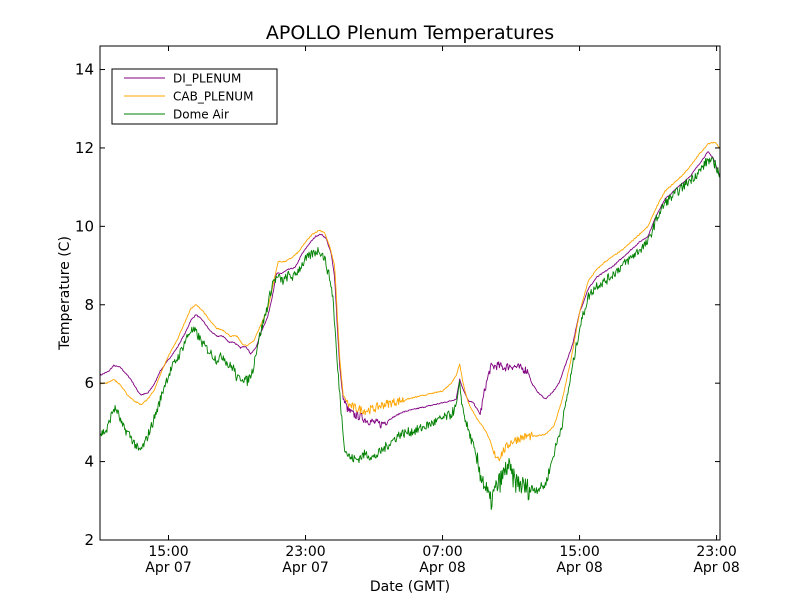  What do you see at coordinates (442, 552) in the screenshot?
I see `x-tick-label-time: 07:00` at bounding box center [442, 552].